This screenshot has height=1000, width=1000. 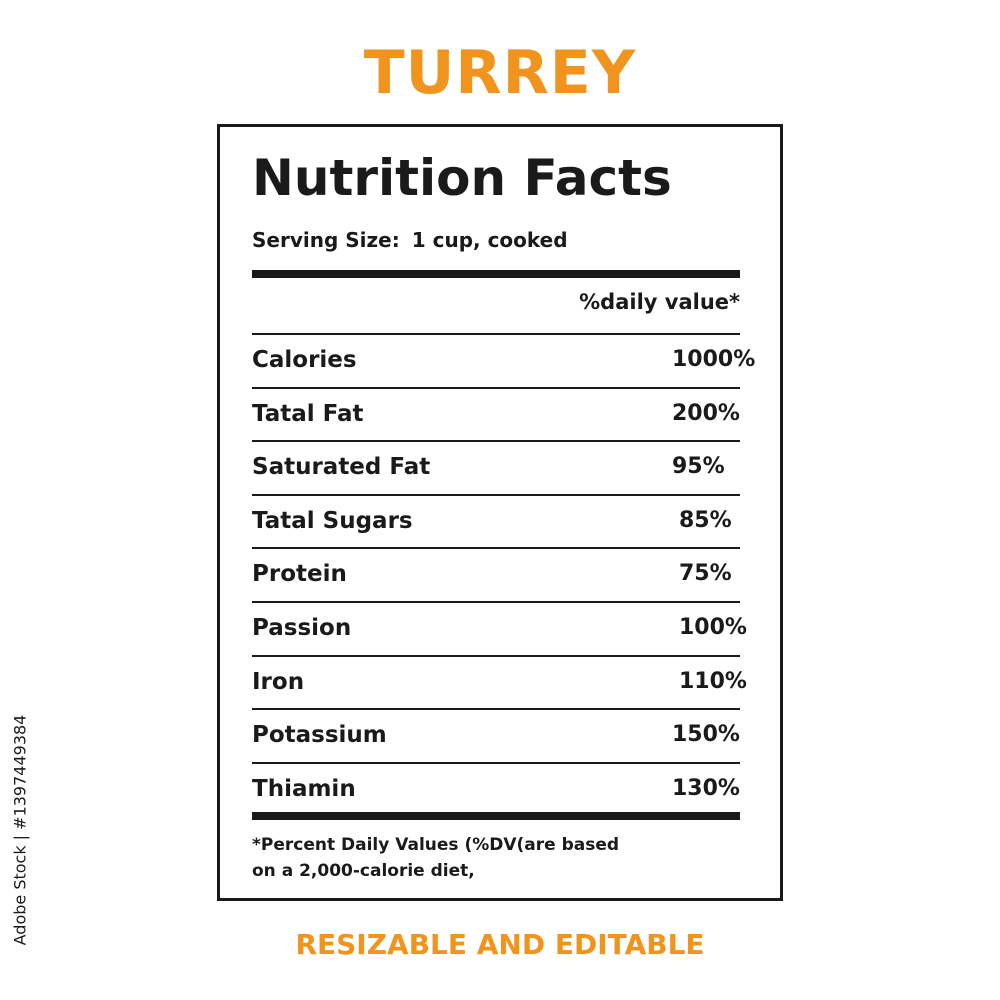 I want to click on nutrient-percent: 130%, so click(x=706, y=788).